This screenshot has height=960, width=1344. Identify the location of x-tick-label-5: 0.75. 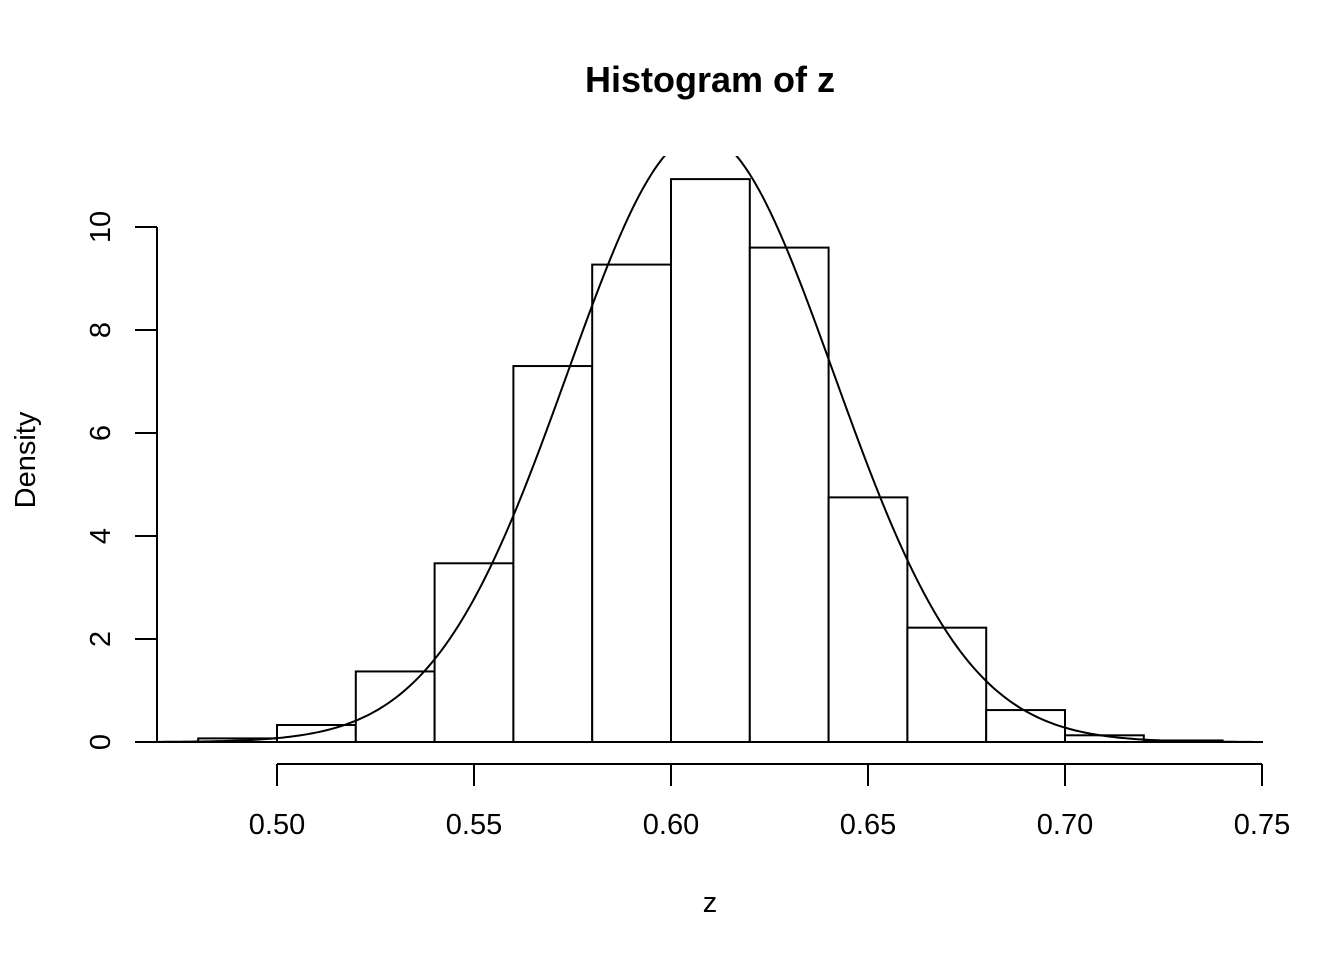
(1262, 825).